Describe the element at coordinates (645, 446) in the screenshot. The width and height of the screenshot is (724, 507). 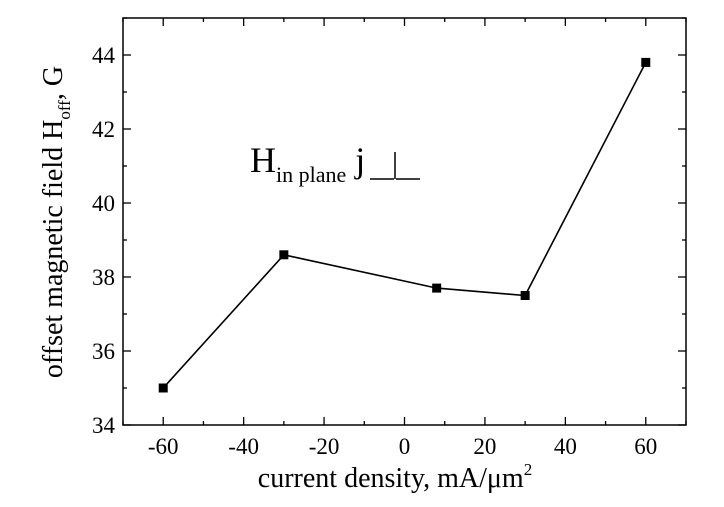
I see `x-tick-label: 60` at that location.